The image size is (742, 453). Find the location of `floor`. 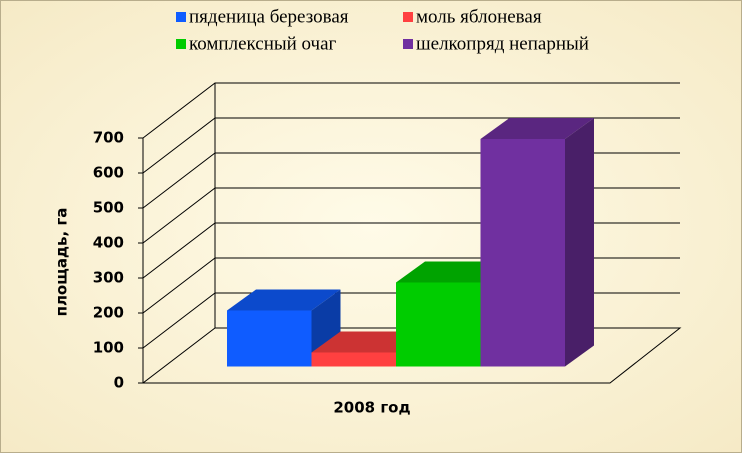

floor is located at coordinates (411, 355).